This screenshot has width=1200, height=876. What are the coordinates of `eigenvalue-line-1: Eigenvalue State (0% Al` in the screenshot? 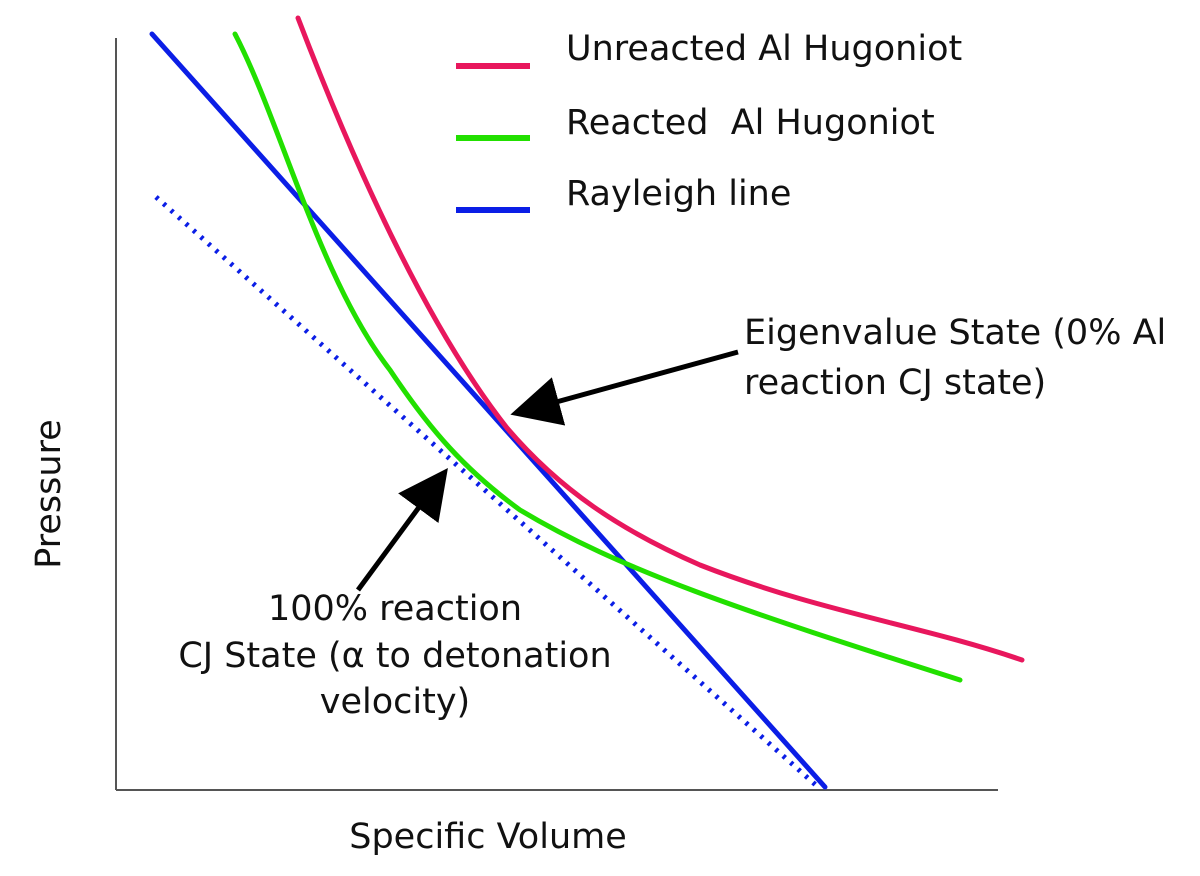 It's located at (955, 333).